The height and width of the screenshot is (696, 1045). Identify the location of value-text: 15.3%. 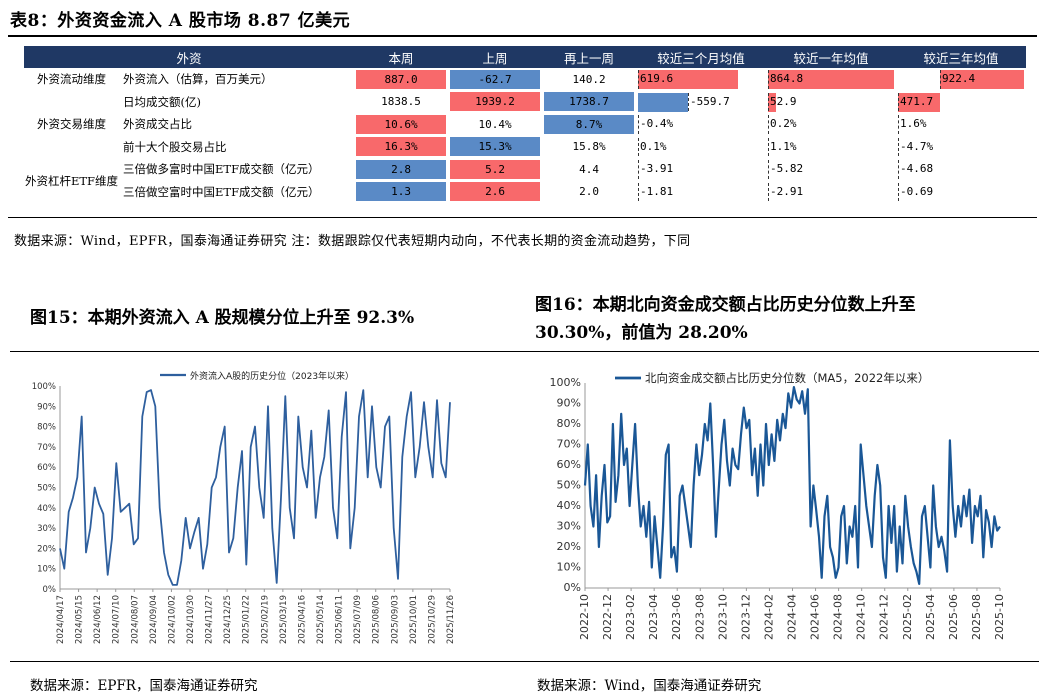
(495, 147).